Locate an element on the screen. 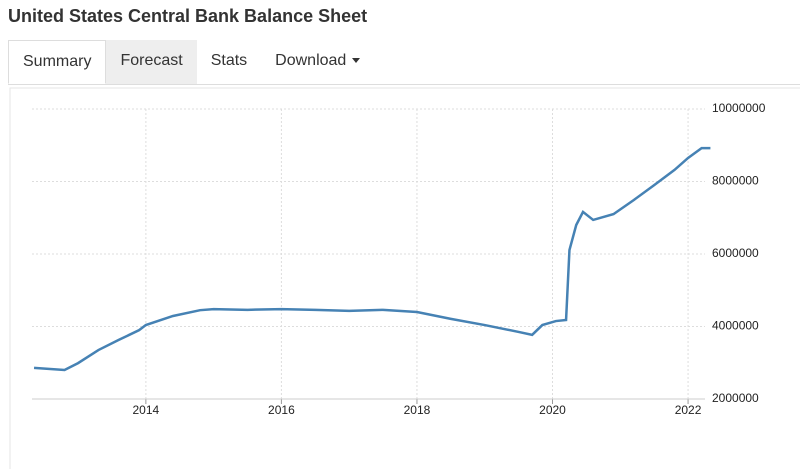 The width and height of the screenshot is (800, 469). y-tick-label: 8000000 is located at coordinates (735, 181).